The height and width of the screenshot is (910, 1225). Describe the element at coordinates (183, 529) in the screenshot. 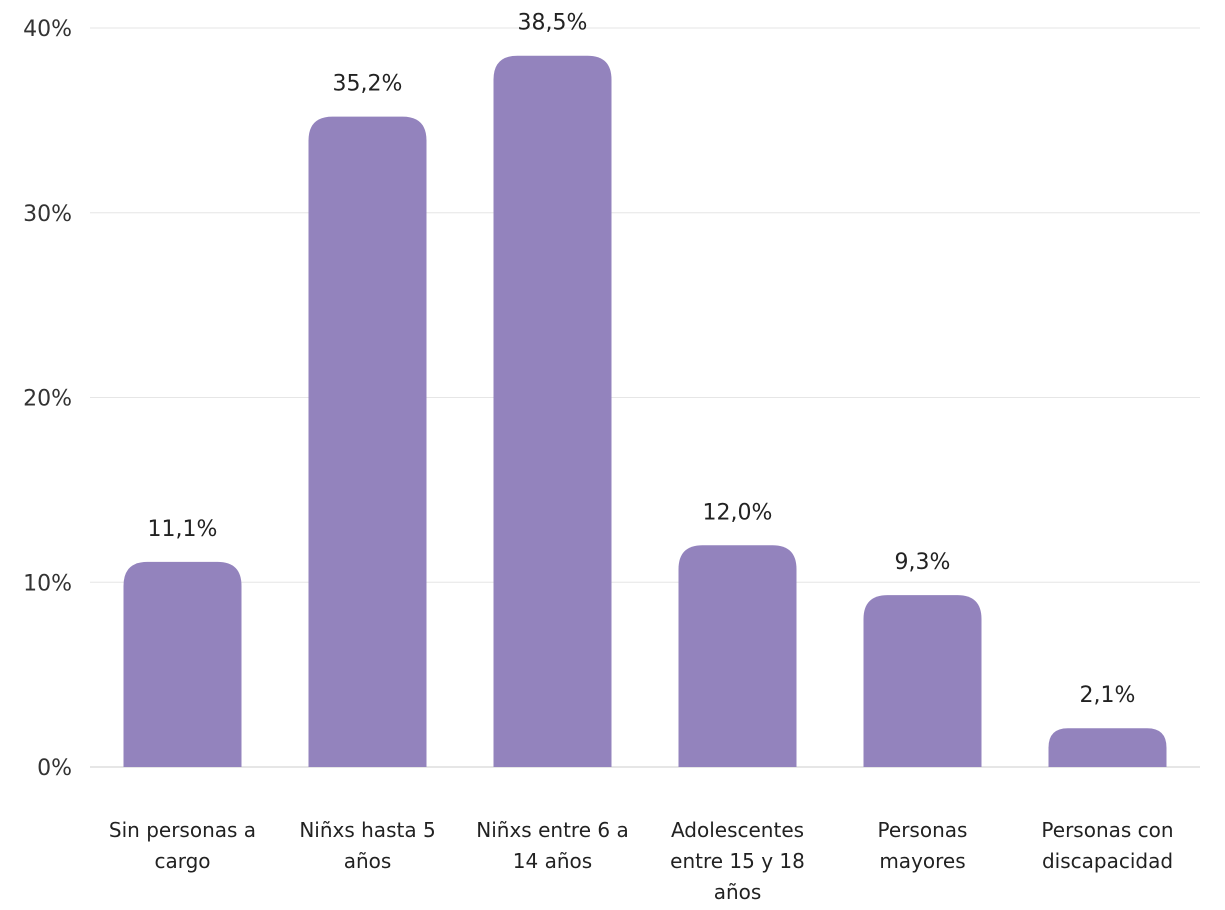

I see `data-label: 11,1%` at that location.